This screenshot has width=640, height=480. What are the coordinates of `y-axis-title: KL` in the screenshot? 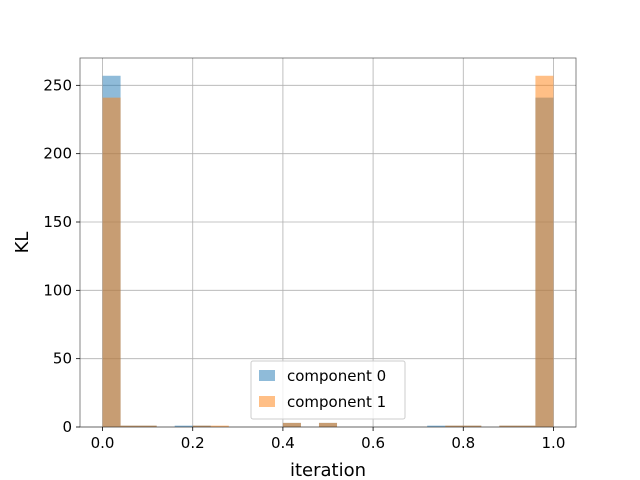 It's located at (22, 243).